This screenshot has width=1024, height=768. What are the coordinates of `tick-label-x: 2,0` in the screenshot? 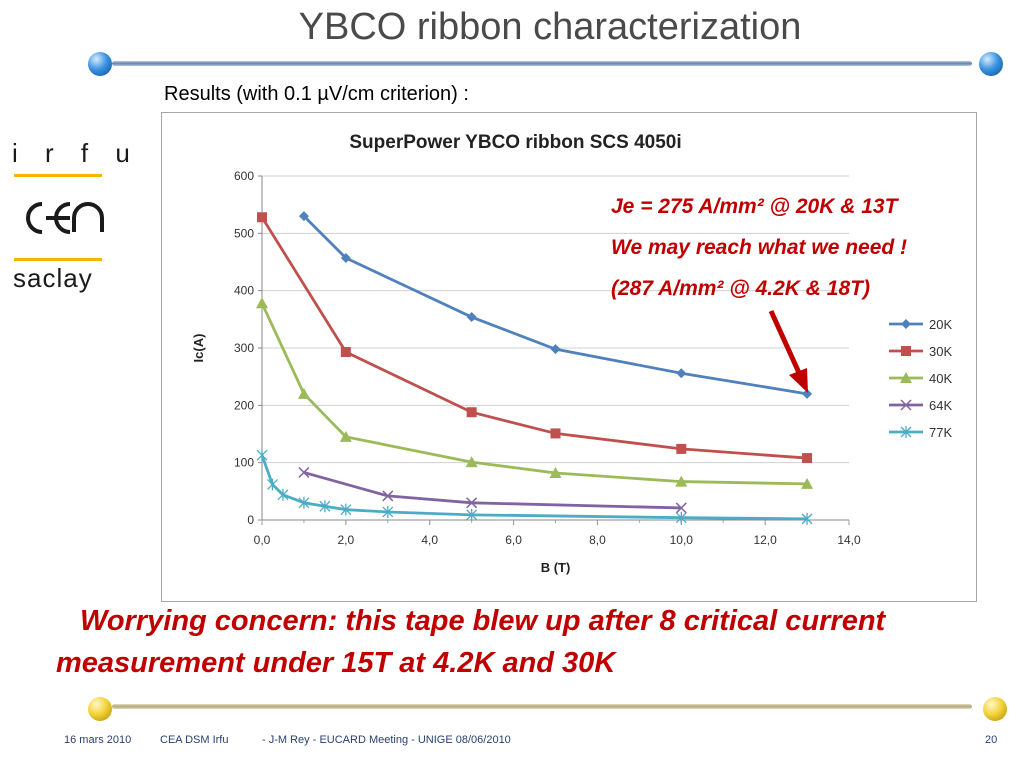 It's located at (346, 540).